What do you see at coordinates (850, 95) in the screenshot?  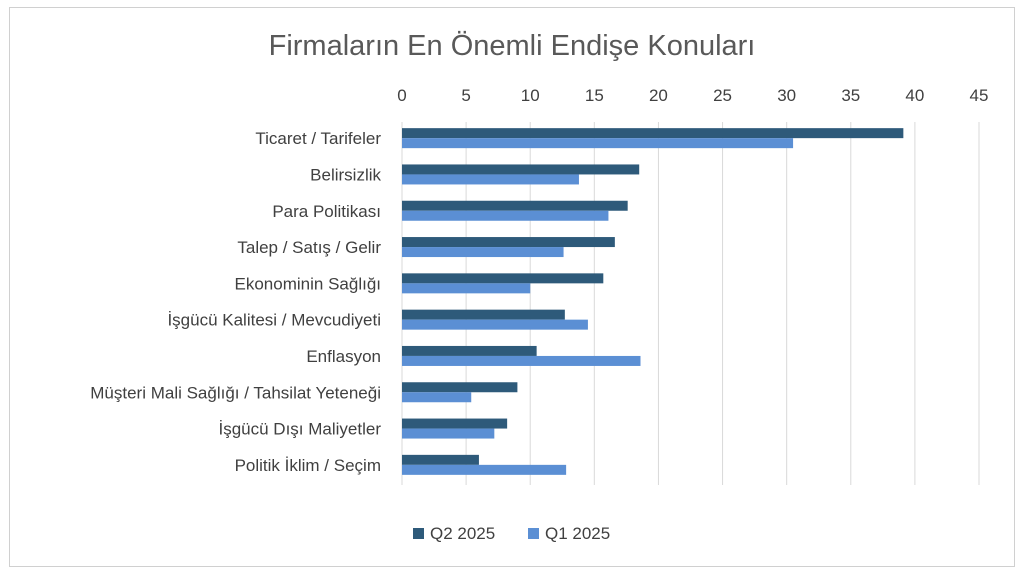 I see `x-tick-label: 35` at bounding box center [850, 95].